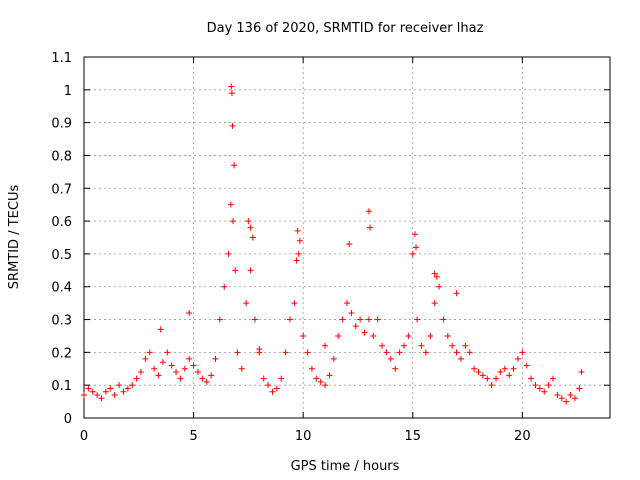  Describe the element at coordinates (412, 436) in the screenshot. I see `x-tick-label: 15` at that location.